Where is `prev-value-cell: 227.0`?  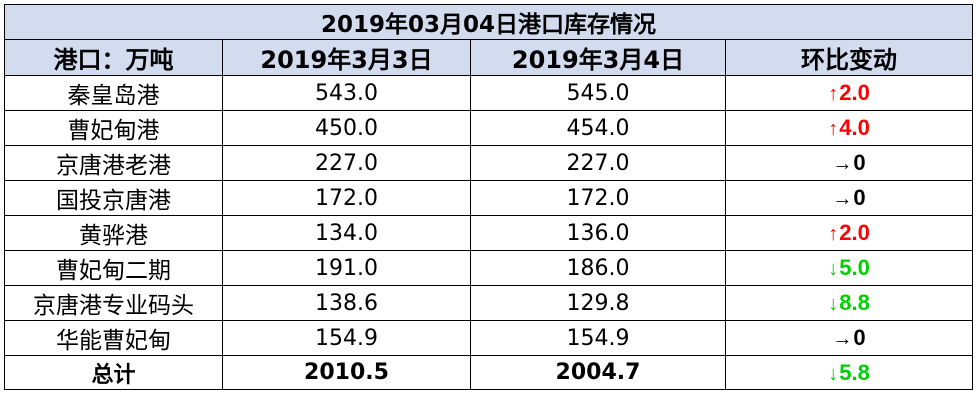 prev-value-cell: 227.0 is located at coordinates (346, 163).